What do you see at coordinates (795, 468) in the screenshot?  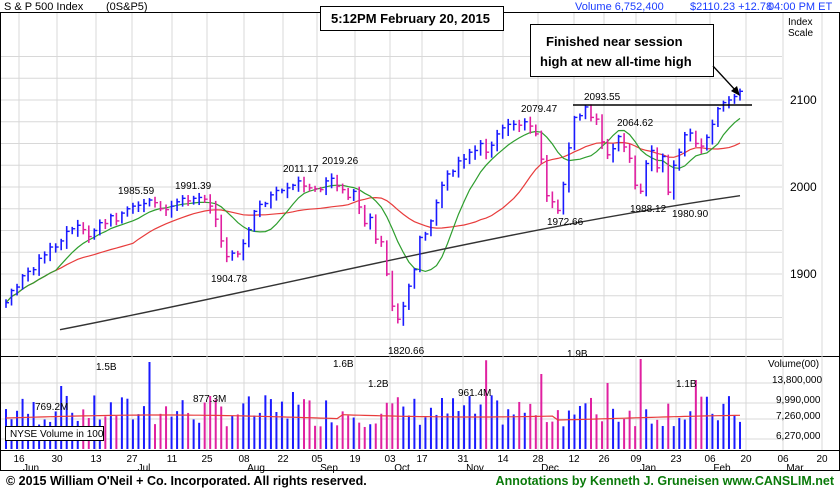 I see `month-label: Mar` at bounding box center [795, 468].